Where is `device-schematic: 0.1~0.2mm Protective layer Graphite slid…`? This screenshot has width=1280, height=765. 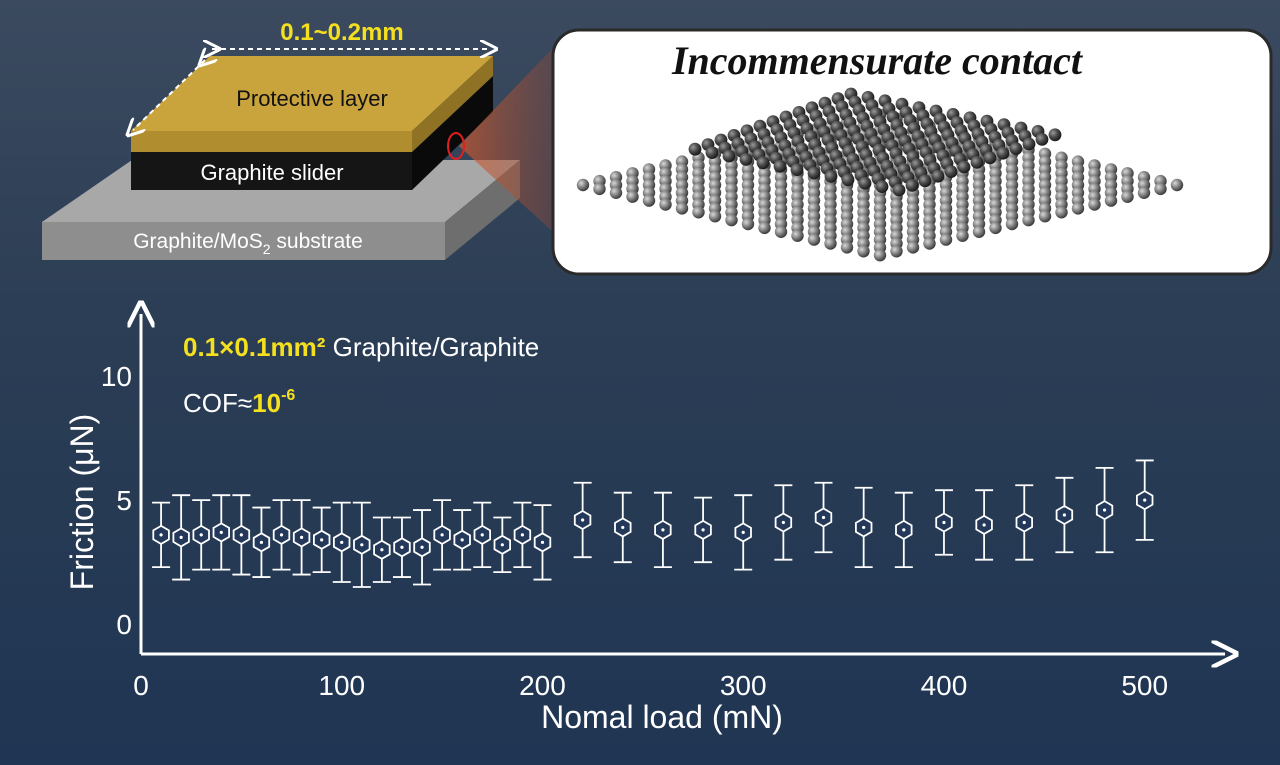 device-schematic: 0.1~0.2mm Protective layer Graphite slid… is located at coordinates (297, 139).